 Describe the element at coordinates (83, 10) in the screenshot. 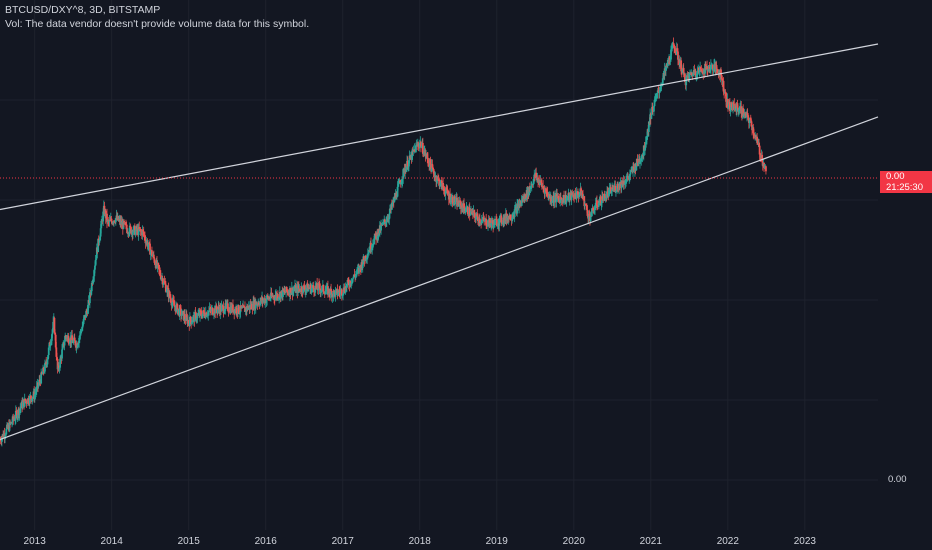

I see `symbol-title: BTCUSD/DXY^8, 3D, BITSTAMP` at that location.